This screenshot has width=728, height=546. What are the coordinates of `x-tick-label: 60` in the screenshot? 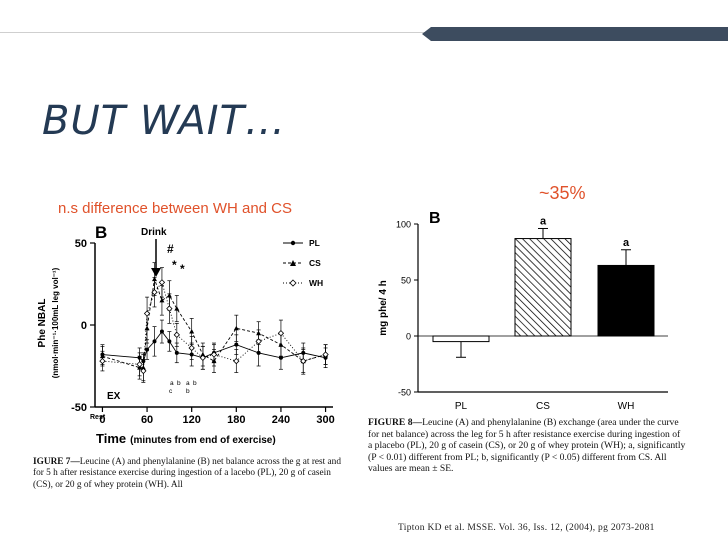 It's located at (147, 420).